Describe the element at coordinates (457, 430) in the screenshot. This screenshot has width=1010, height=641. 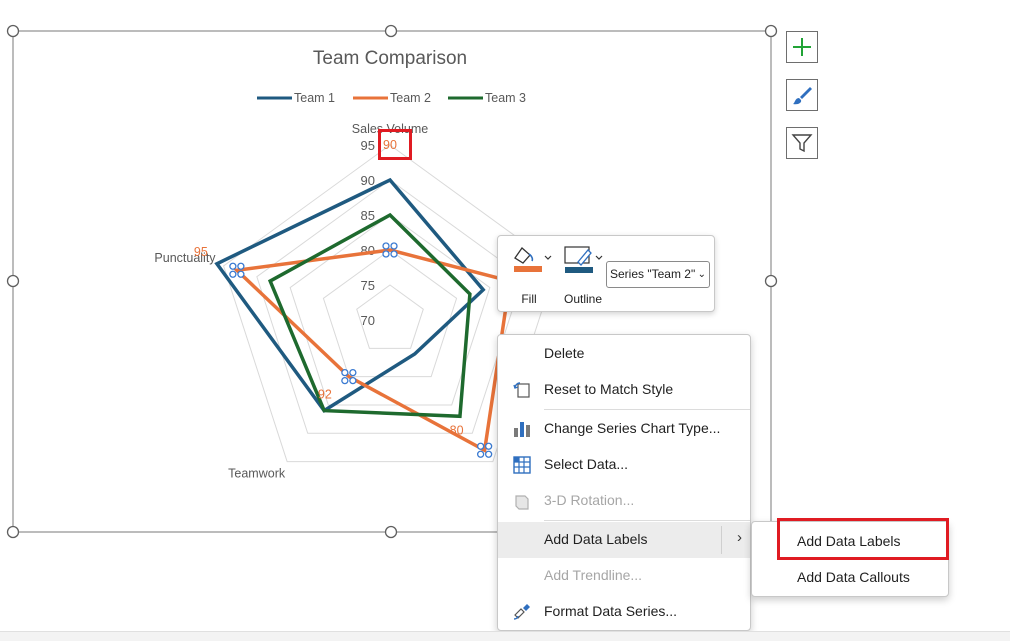
I see `data-label: 80` at that location.